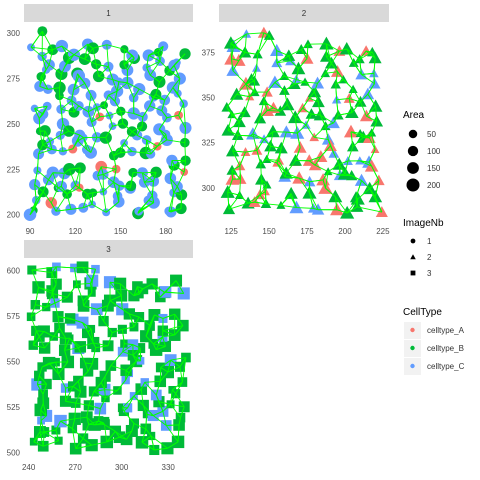  What do you see at coordinates (209, 143) in the screenshot?
I see `y-tick-label: 325` at bounding box center [209, 143].